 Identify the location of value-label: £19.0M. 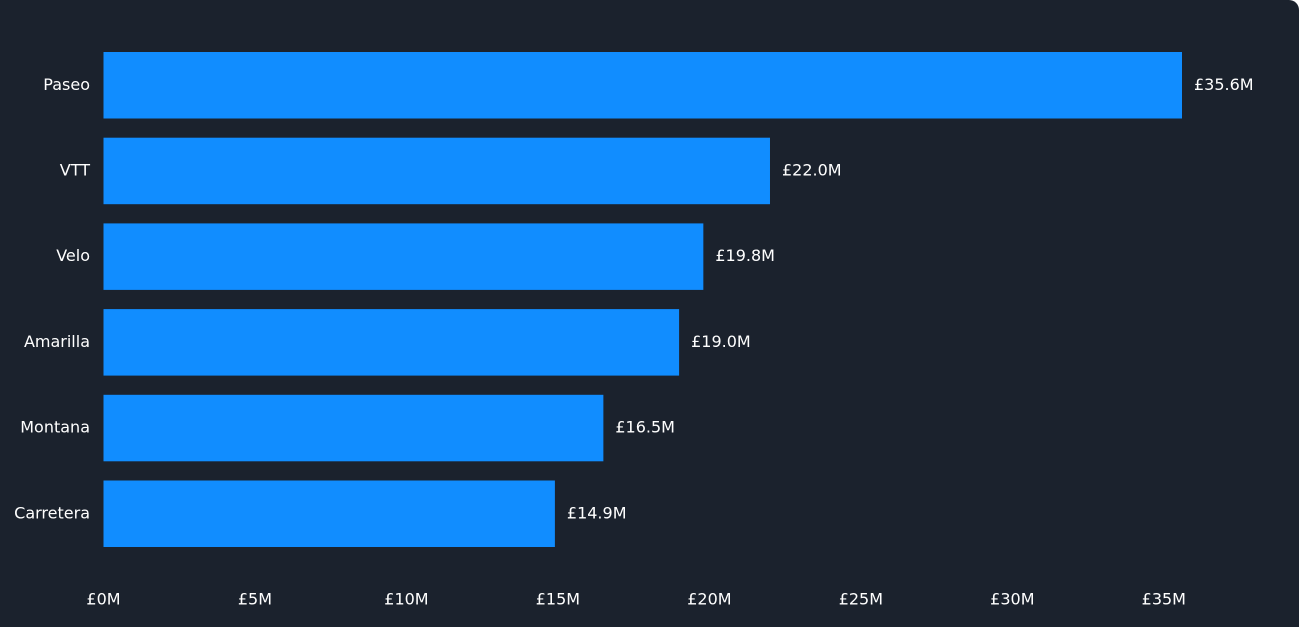
(721, 341).